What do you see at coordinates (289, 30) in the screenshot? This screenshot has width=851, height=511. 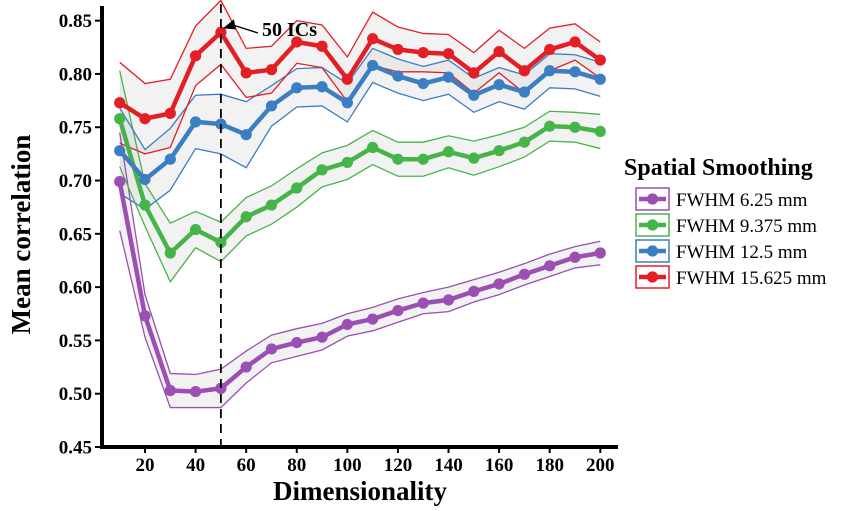 I see `annotation-text: 50 ICs` at bounding box center [289, 30].